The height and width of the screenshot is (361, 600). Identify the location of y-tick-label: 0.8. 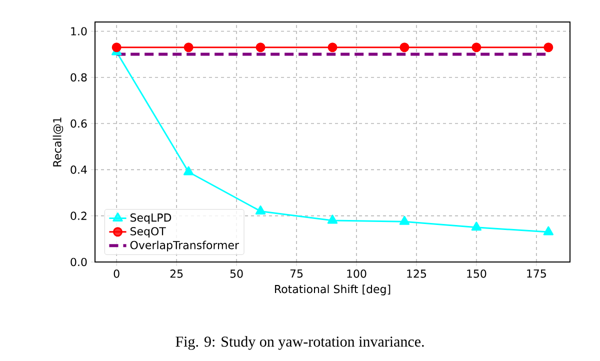
(78, 77).